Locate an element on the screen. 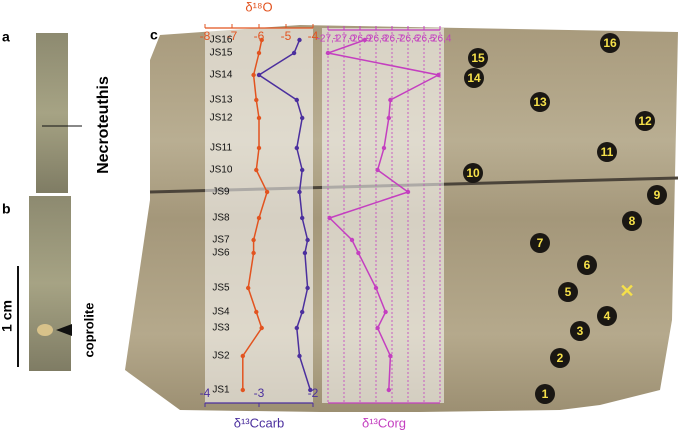 The image size is (678, 436). burrow-label: 13 is located at coordinates (540, 102).